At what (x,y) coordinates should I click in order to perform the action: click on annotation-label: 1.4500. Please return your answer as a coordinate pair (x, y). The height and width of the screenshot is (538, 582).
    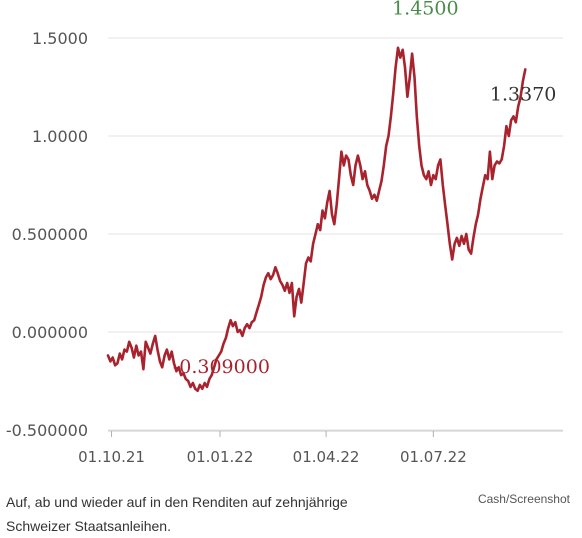
    Looking at the image, I should click on (425, 9).